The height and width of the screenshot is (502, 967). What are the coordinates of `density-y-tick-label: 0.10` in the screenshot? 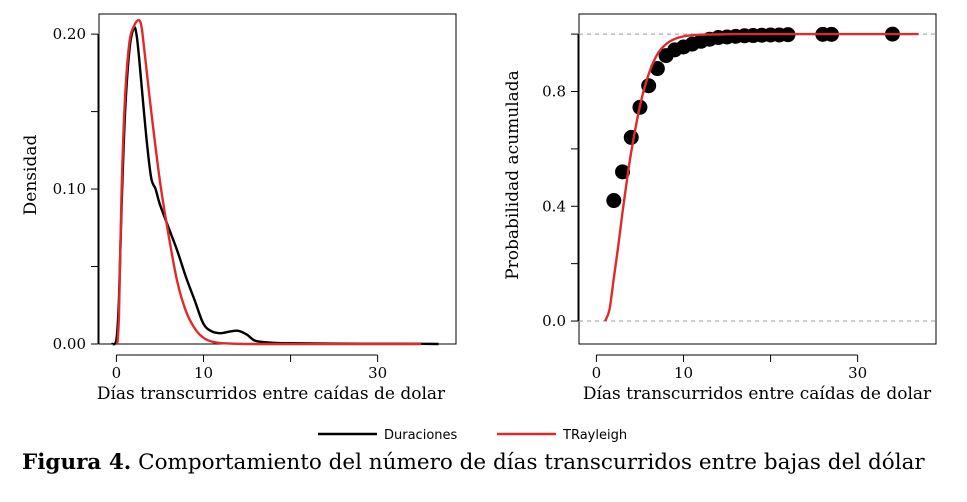 It's located at (69, 189).